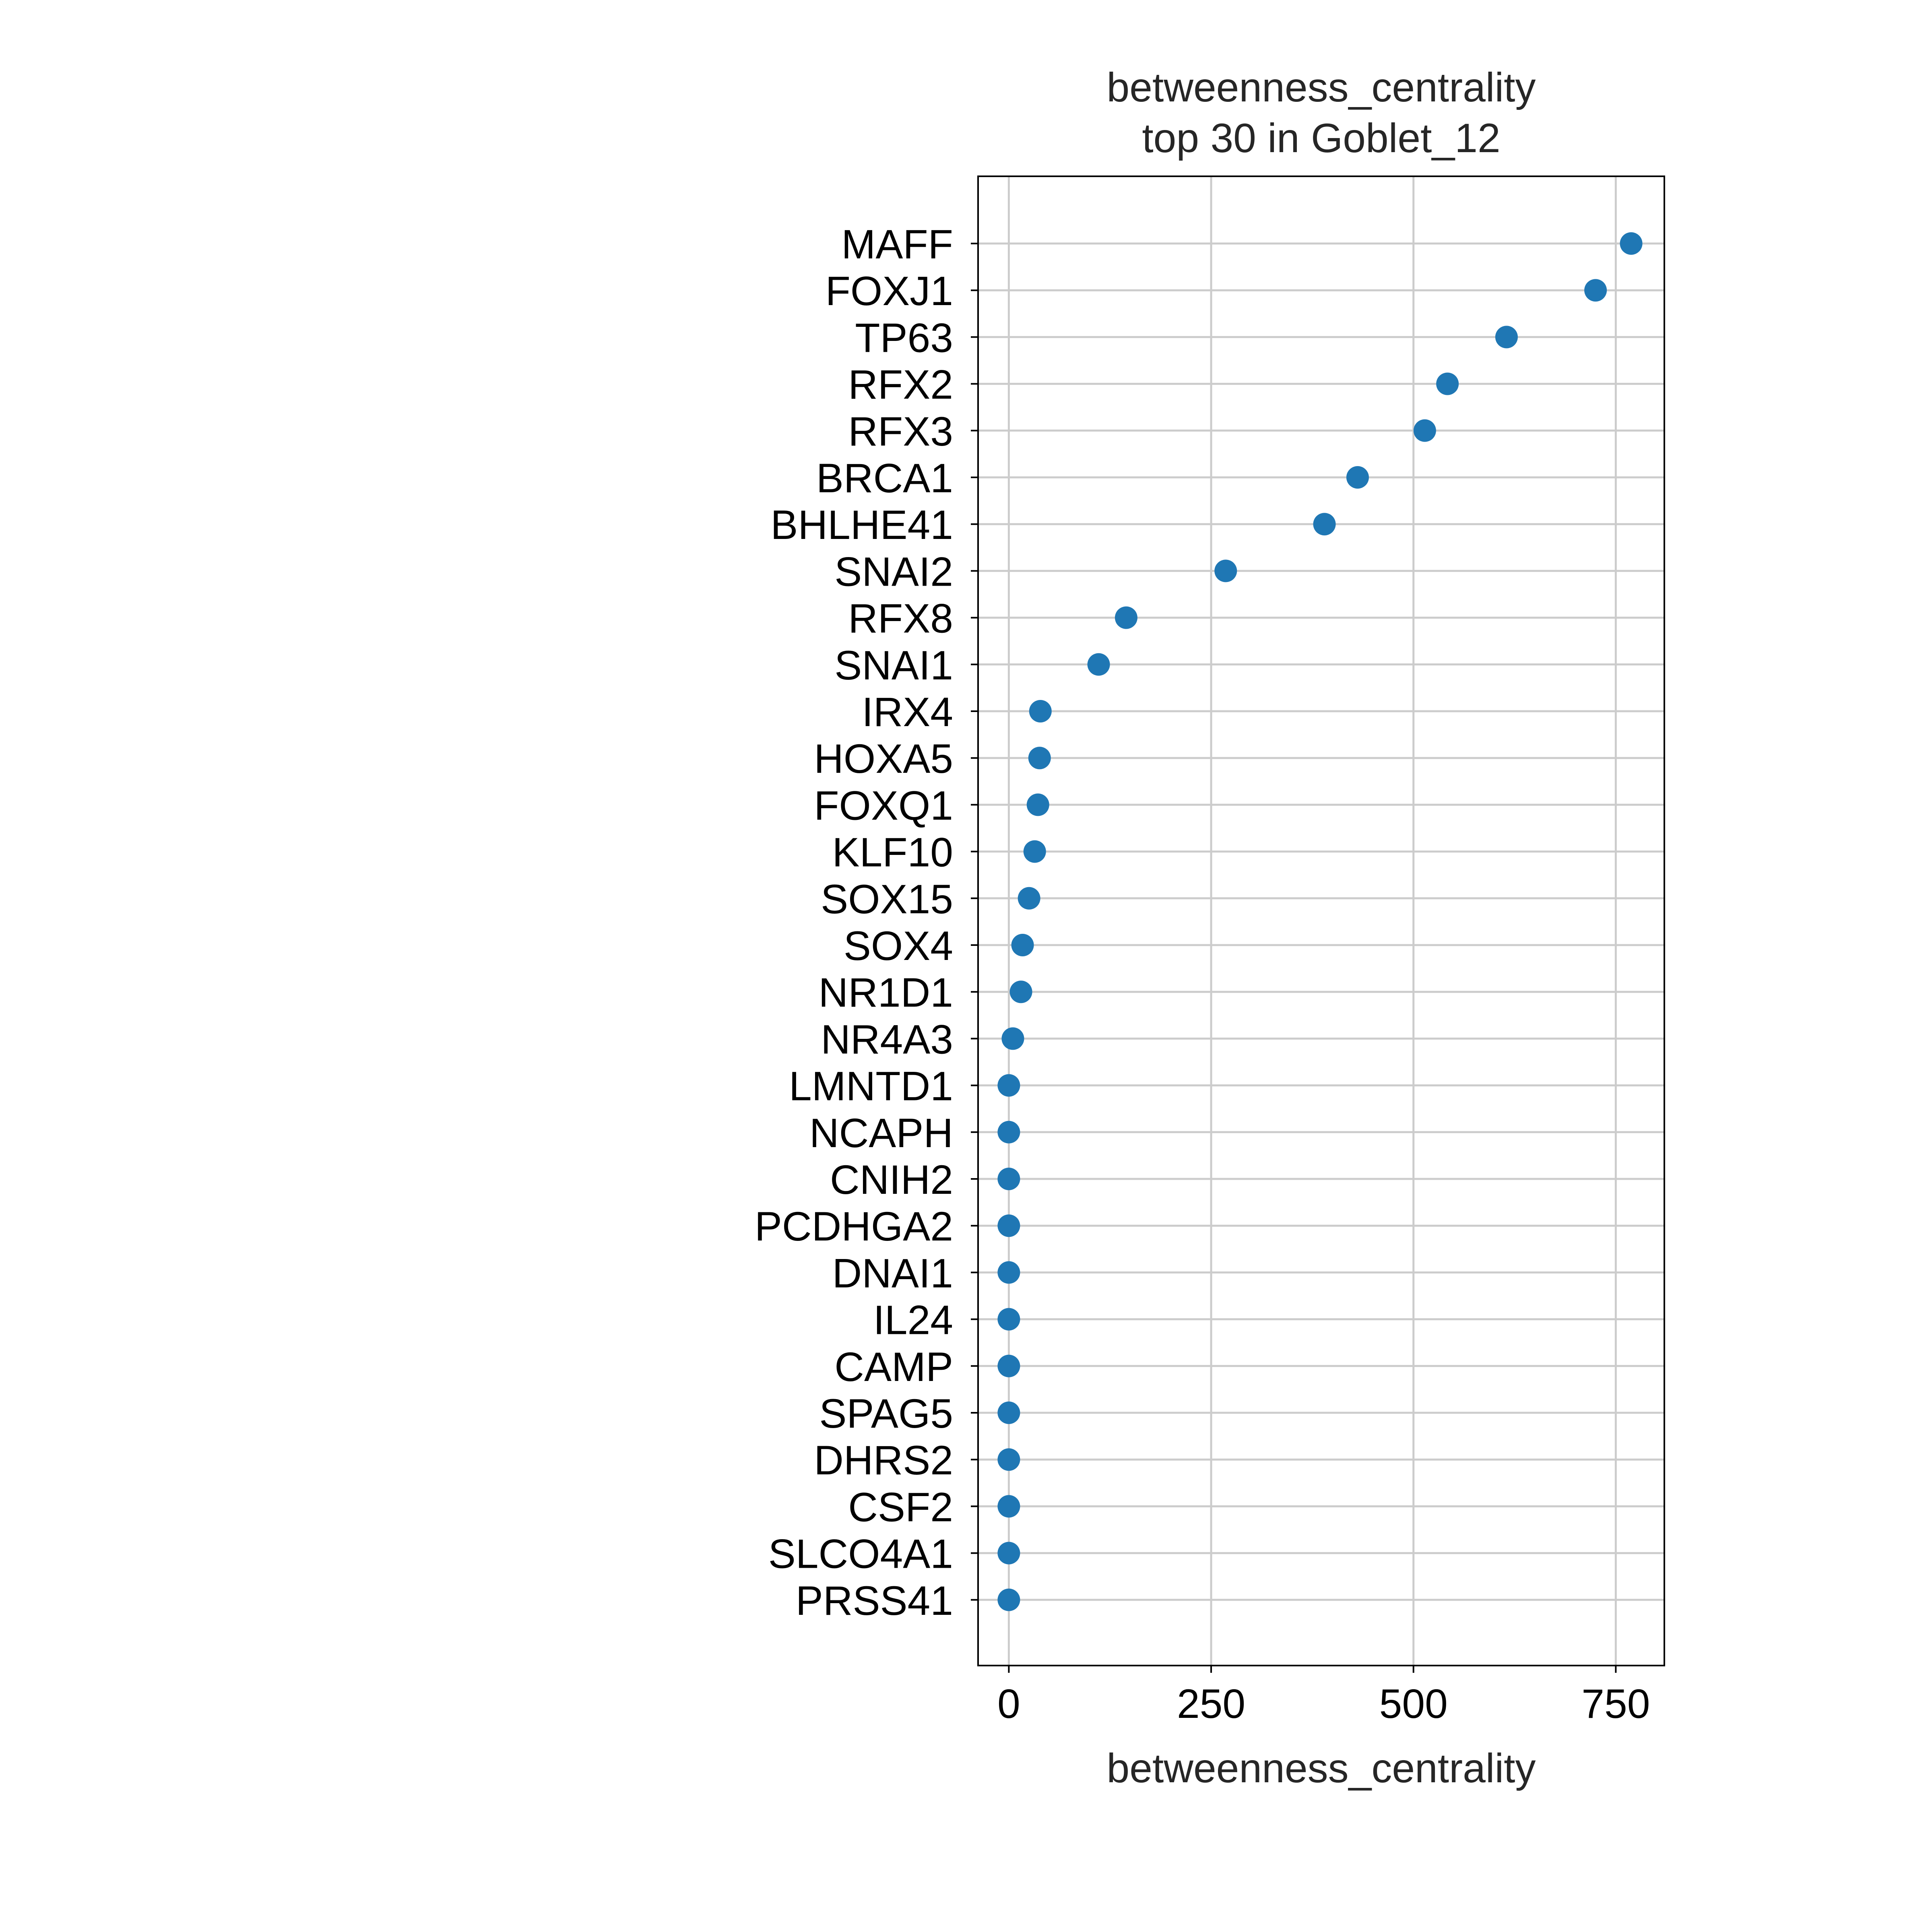  What do you see at coordinates (874, 1601) in the screenshot?
I see `y-tick-label: PRSS41` at bounding box center [874, 1601].